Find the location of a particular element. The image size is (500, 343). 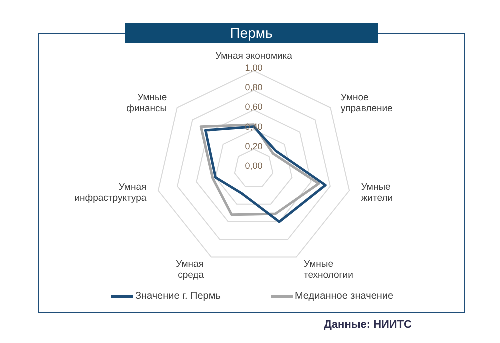

y-tick-label: 0,40 is located at coordinates (254, 127).